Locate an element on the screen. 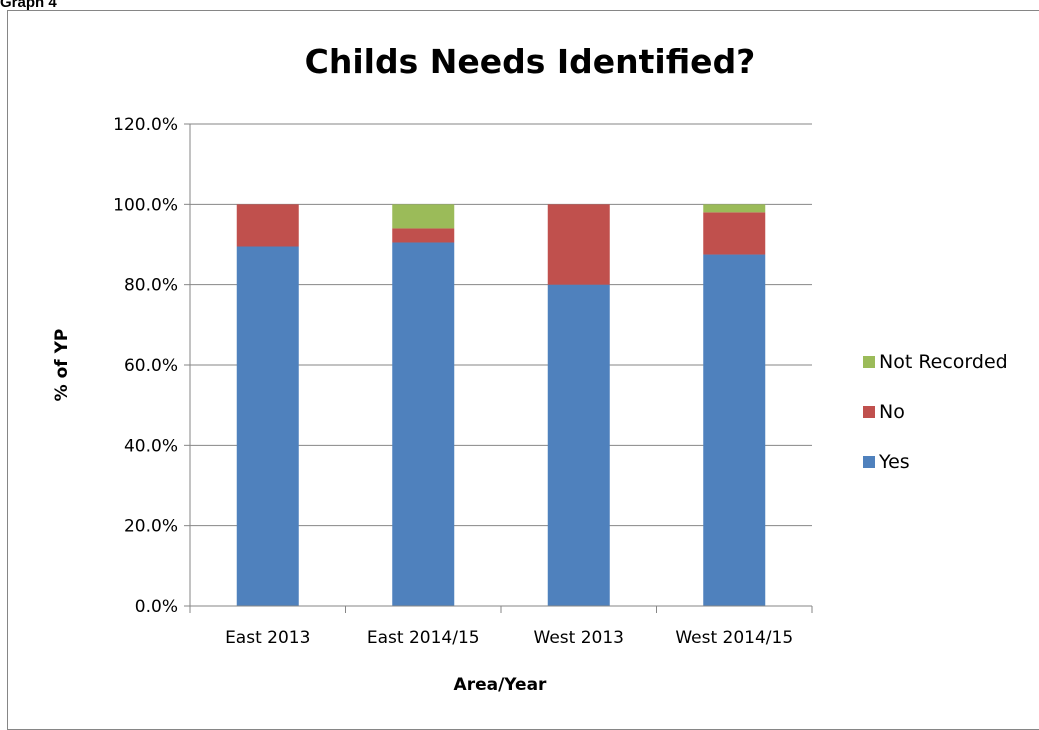  legend-item: No is located at coordinates (884, 412).